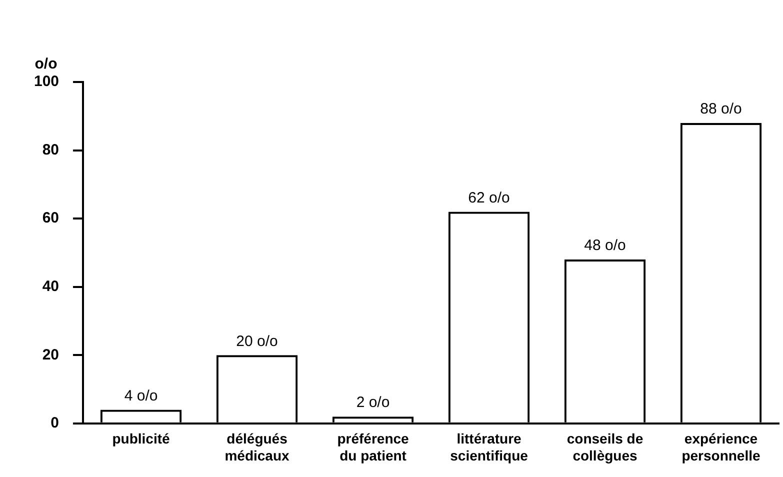 The height and width of the screenshot is (477, 783). What do you see at coordinates (141, 438) in the screenshot?
I see `x-tick-label: publicité` at bounding box center [141, 438].